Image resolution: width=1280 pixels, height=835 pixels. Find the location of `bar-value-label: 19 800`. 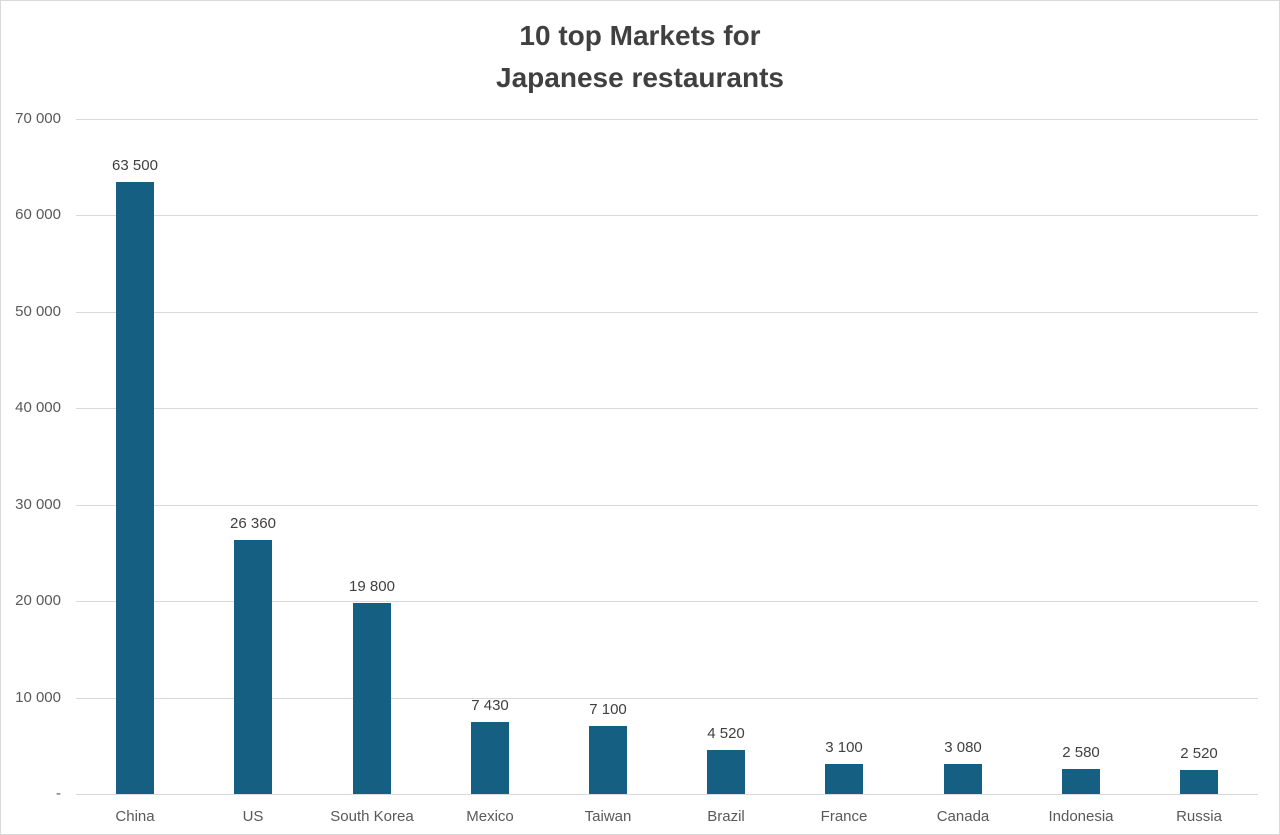

bar-value-label: 19 800 is located at coordinates (372, 586).